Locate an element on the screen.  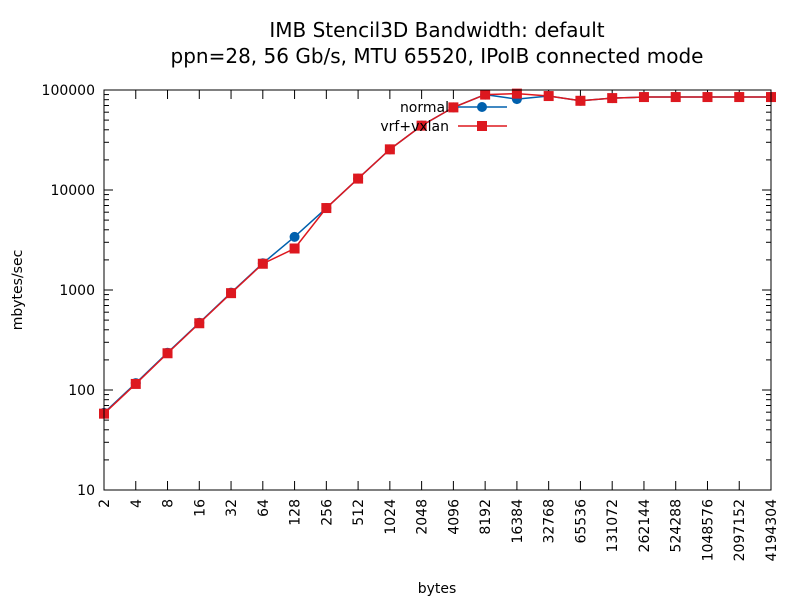
x-tick-label: 1048576 is located at coordinates (708, 530).